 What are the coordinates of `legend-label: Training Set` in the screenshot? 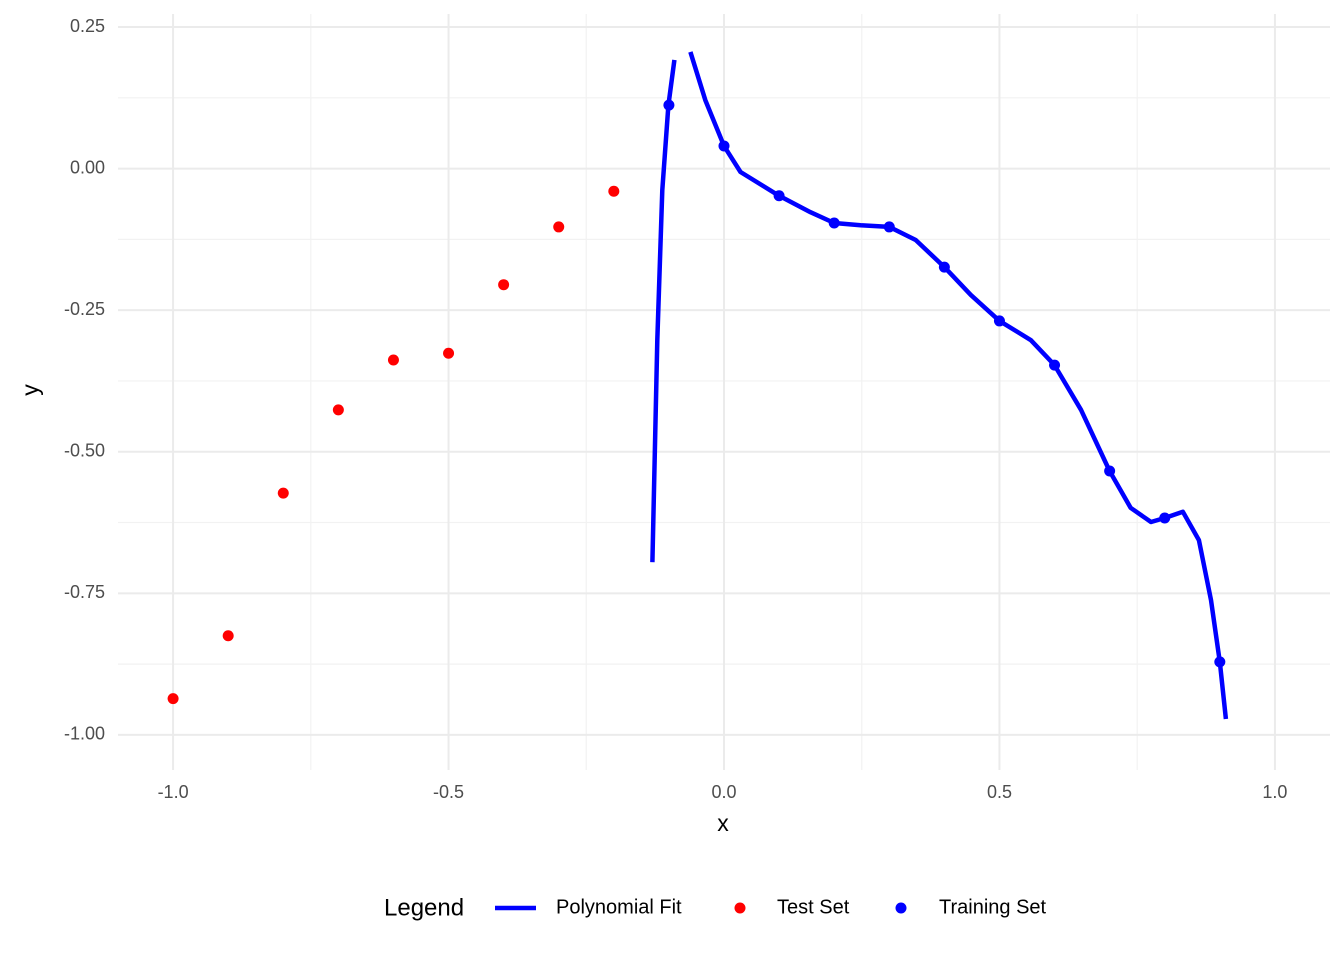 It's located at (993, 907).